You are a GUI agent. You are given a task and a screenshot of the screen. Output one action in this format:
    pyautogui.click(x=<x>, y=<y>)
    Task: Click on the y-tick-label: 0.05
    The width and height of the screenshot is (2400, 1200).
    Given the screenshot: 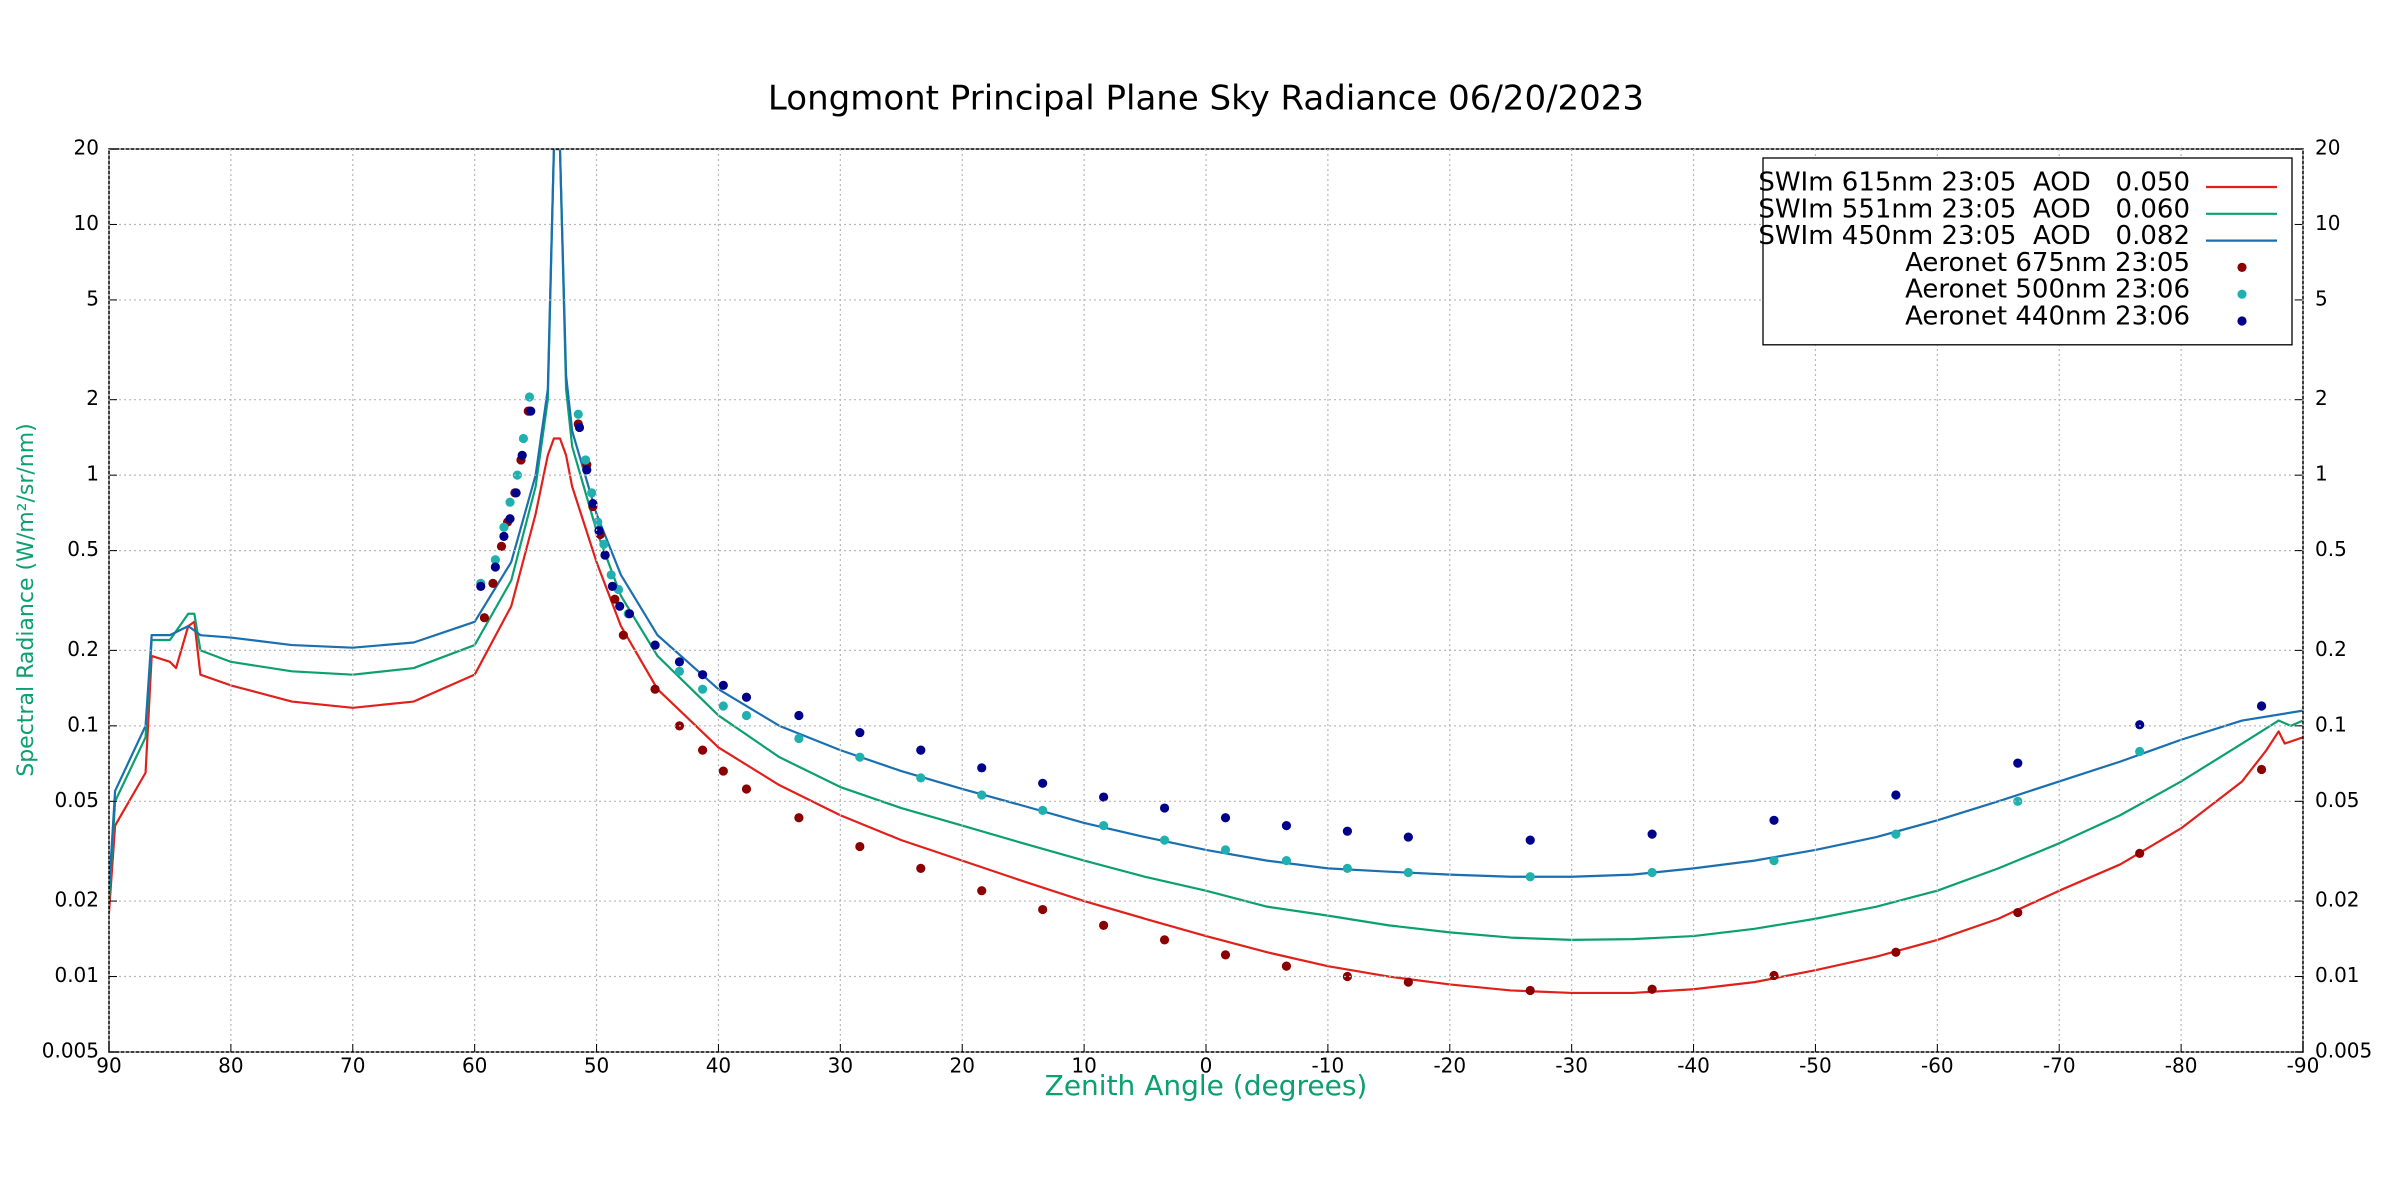 What is the action you would take?
    pyautogui.click(x=76, y=800)
    